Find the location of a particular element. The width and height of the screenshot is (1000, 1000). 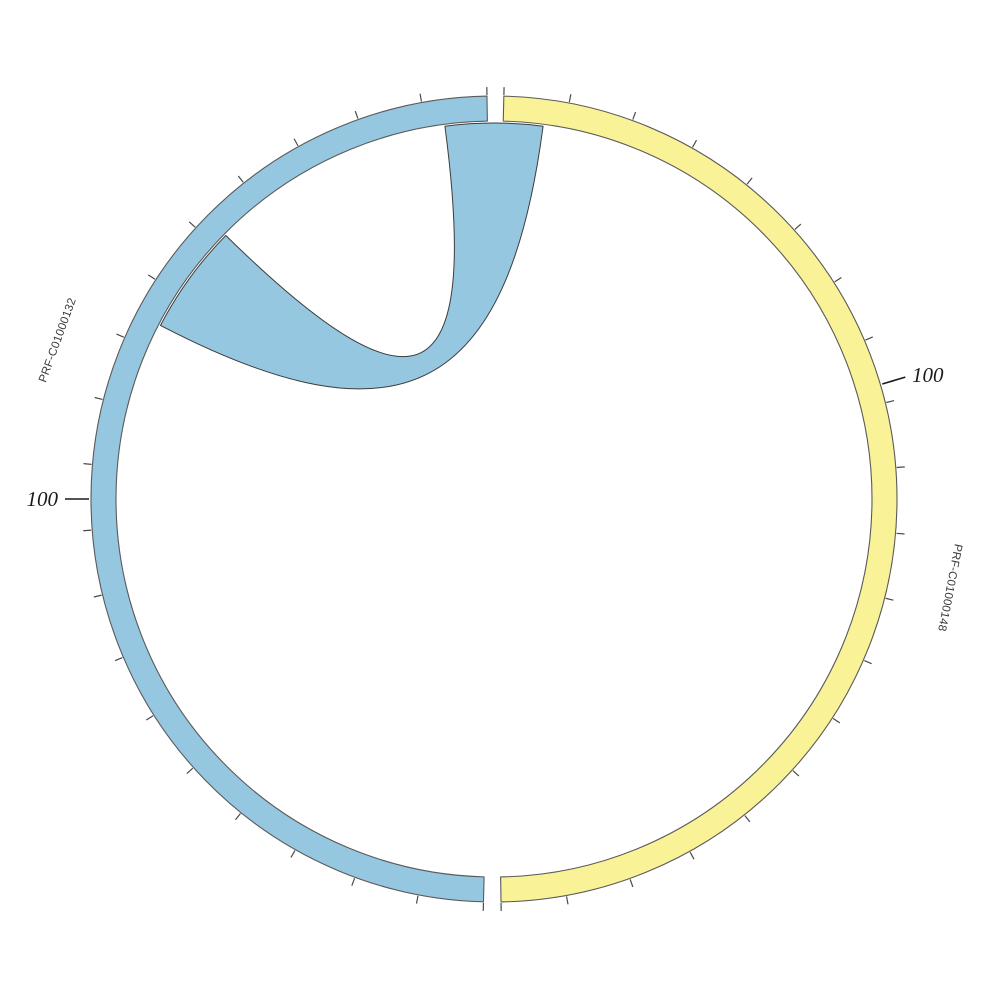

link-ribbons-group is located at coordinates (351, 256).